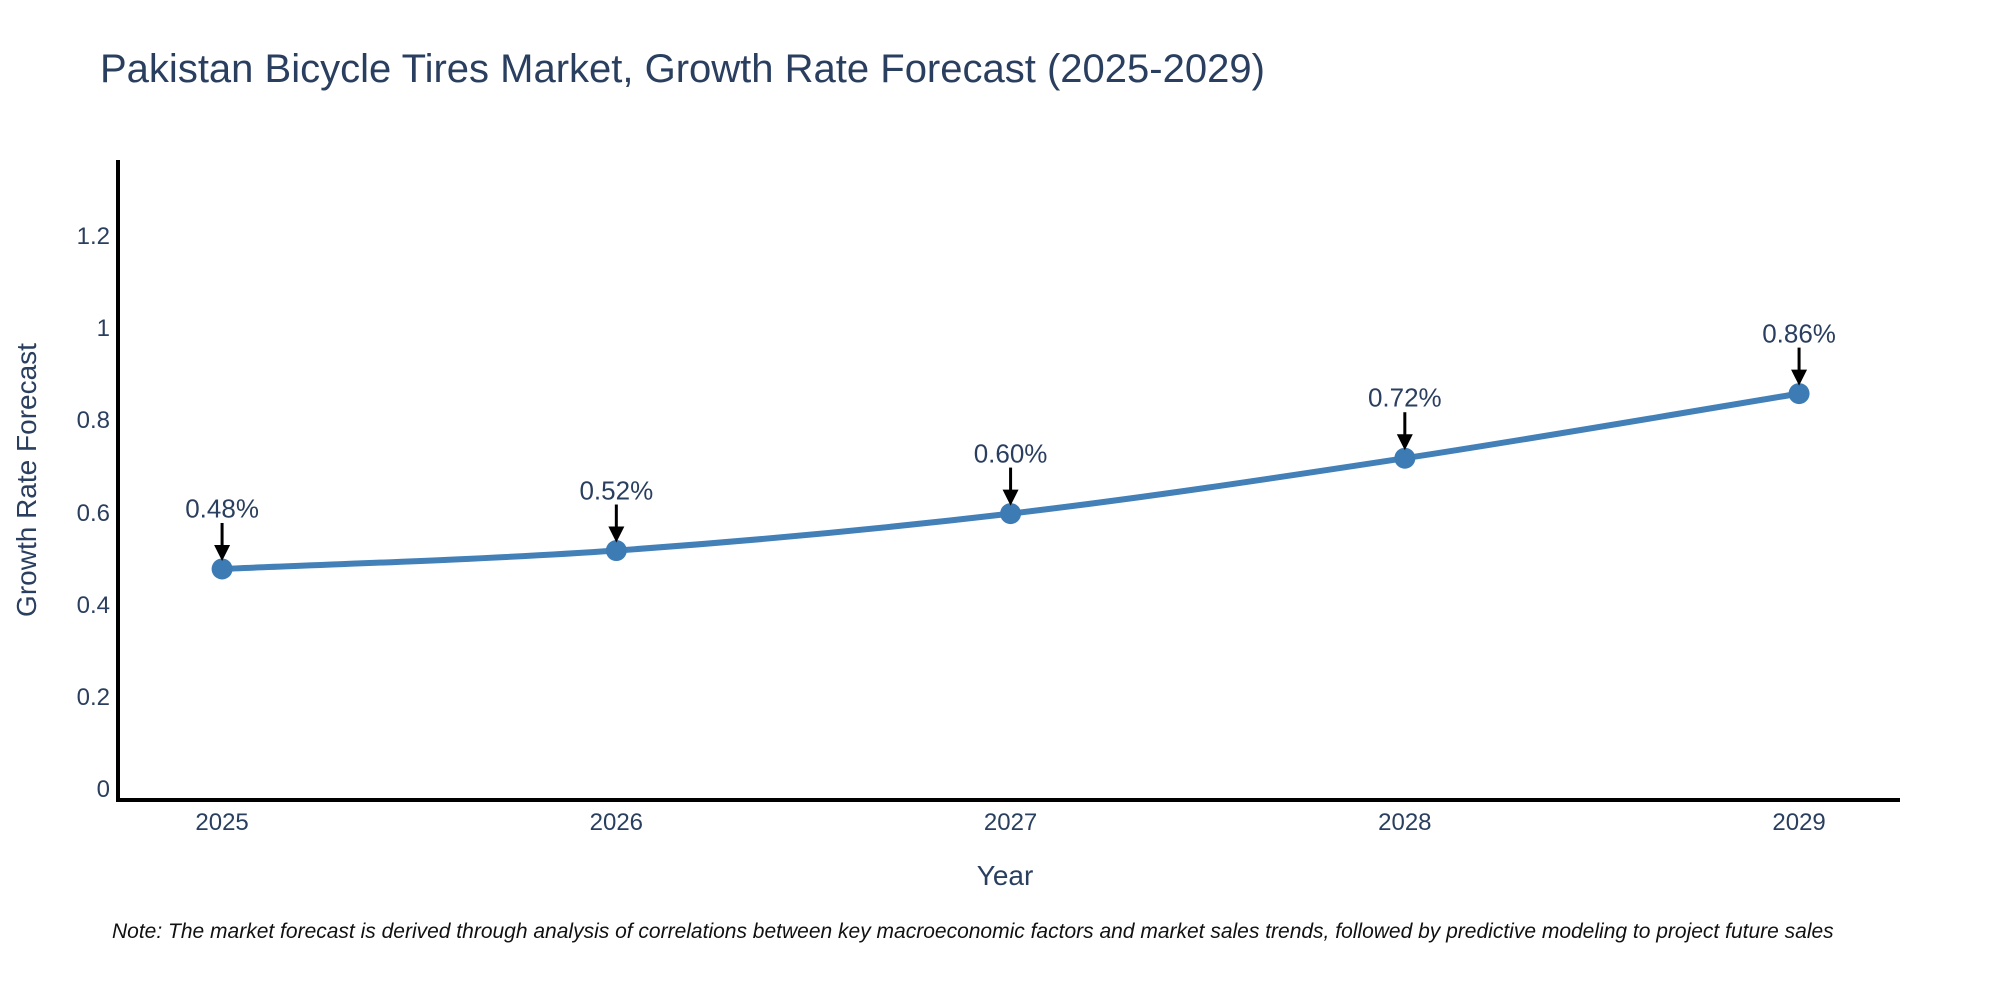 The width and height of the screenshot is (2000, 1000). I want to click on x-tick-label-2025: 2025, so click(222, 822).